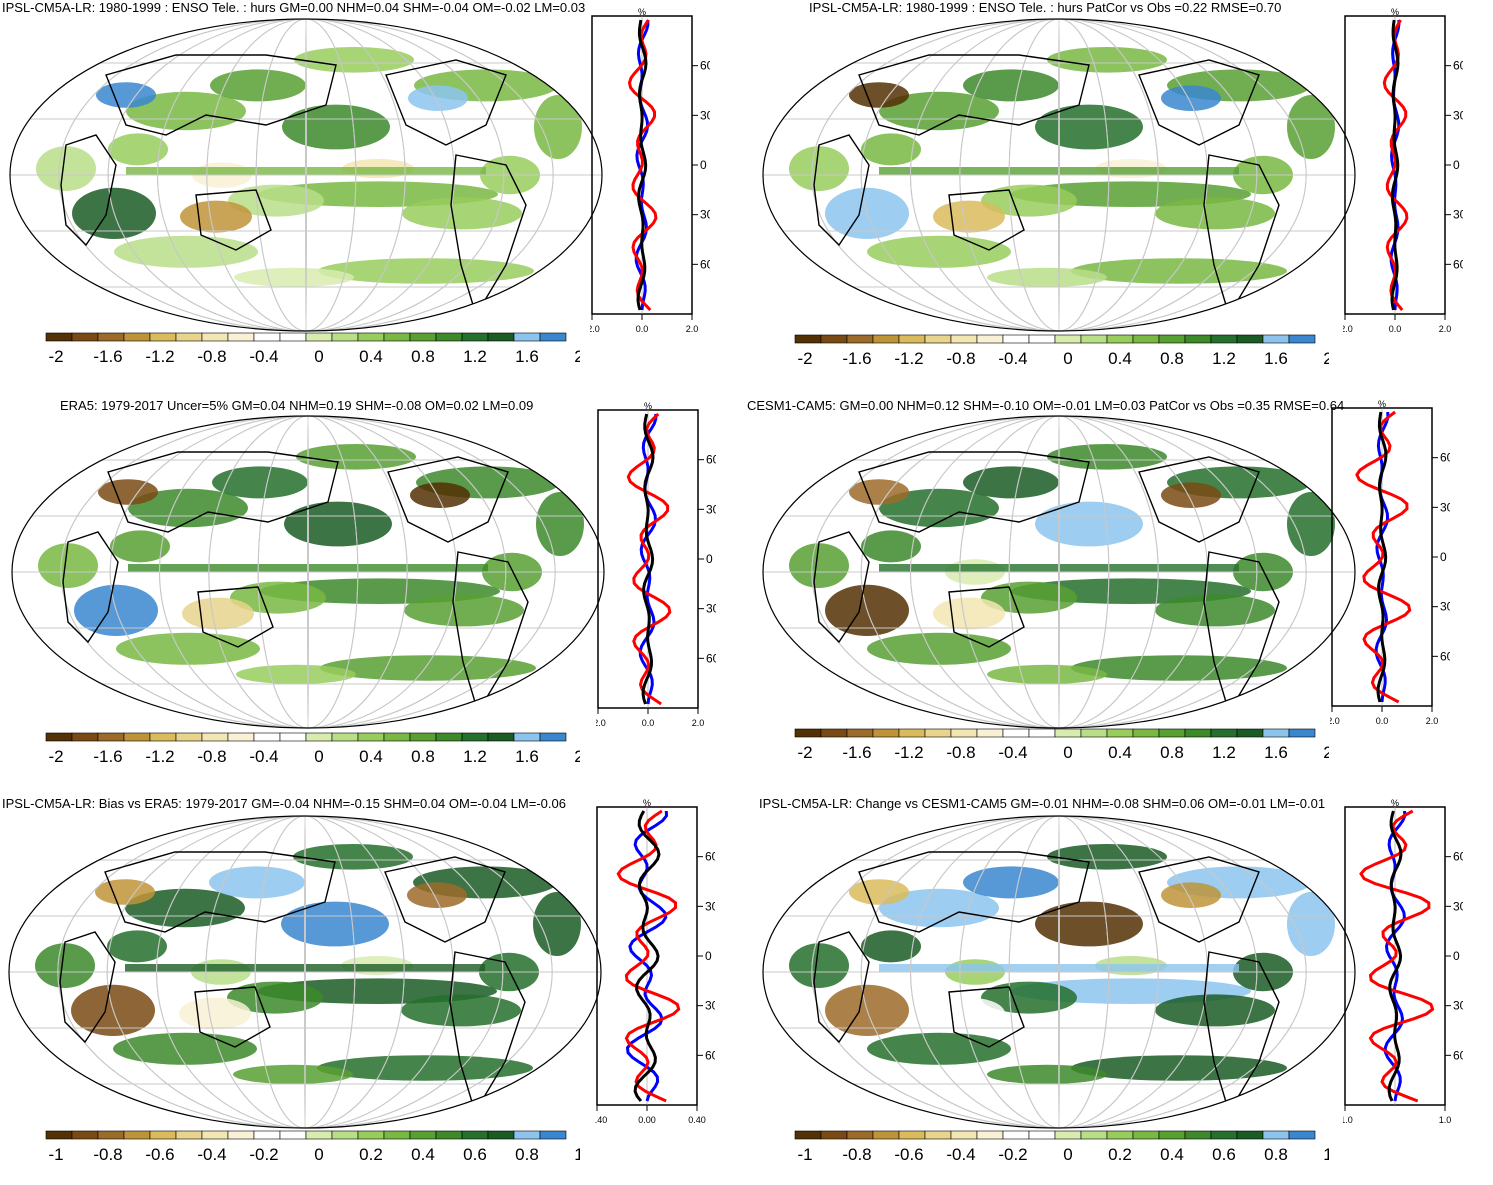  I want to click on model-line, so click(647, 956).